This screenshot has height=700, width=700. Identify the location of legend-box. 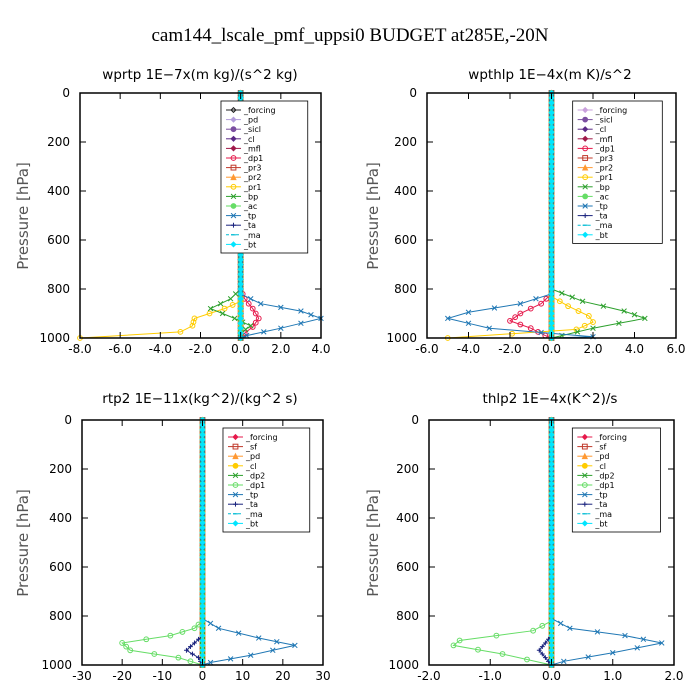
(266, 480).